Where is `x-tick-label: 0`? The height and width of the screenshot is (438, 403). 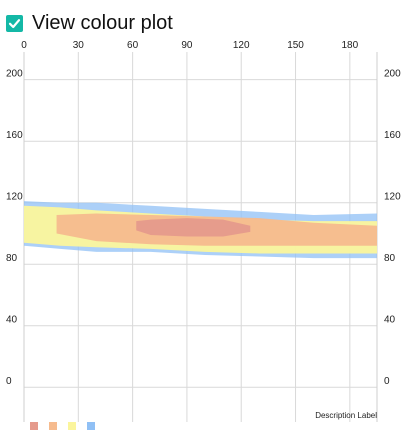 x-tick-label: 0 is located at coordinates (24, 45).